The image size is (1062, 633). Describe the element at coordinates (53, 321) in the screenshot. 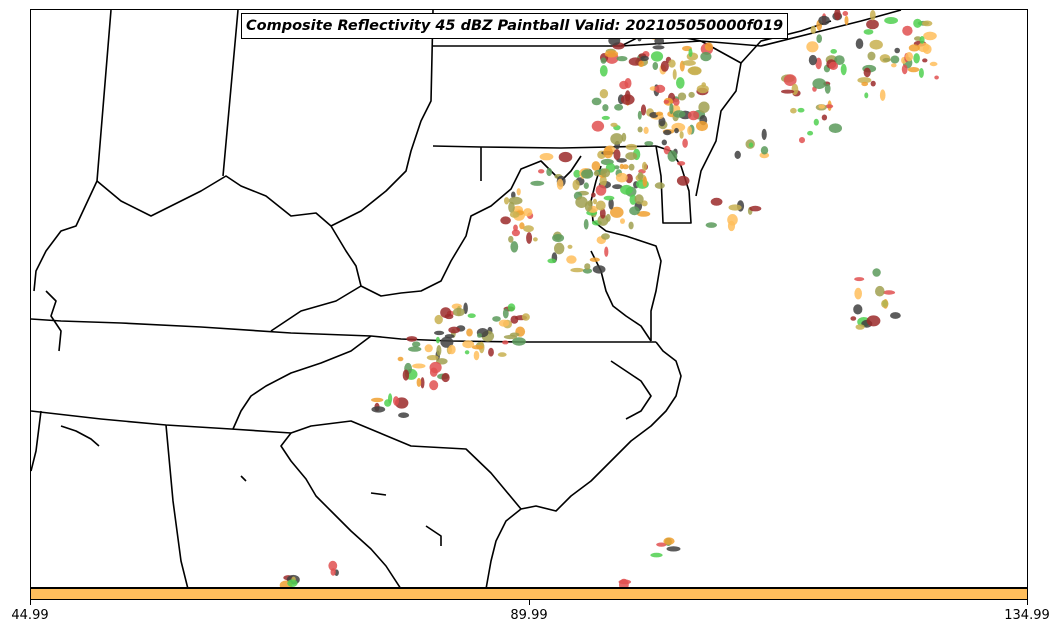

I see `river-mississippi` at that location.